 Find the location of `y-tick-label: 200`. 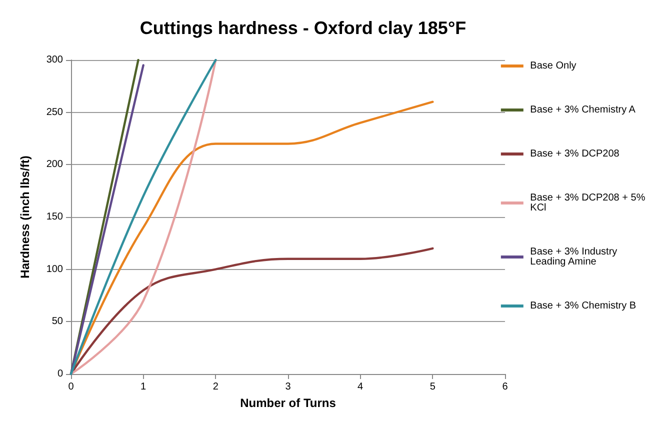

y-tick-label: 200 is located at coordinates (55, 164).